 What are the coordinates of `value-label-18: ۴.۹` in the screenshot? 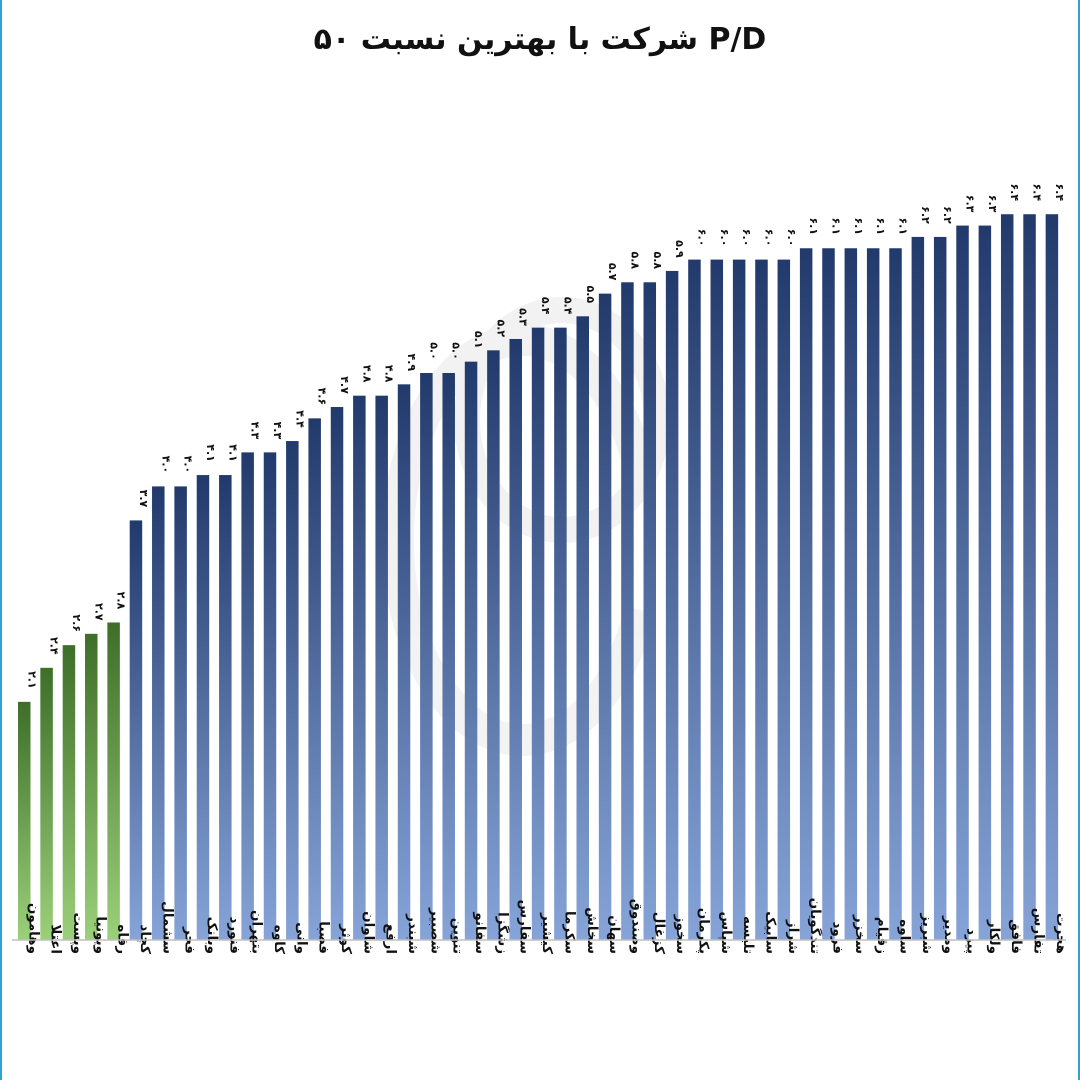 It's located at (411, 363).